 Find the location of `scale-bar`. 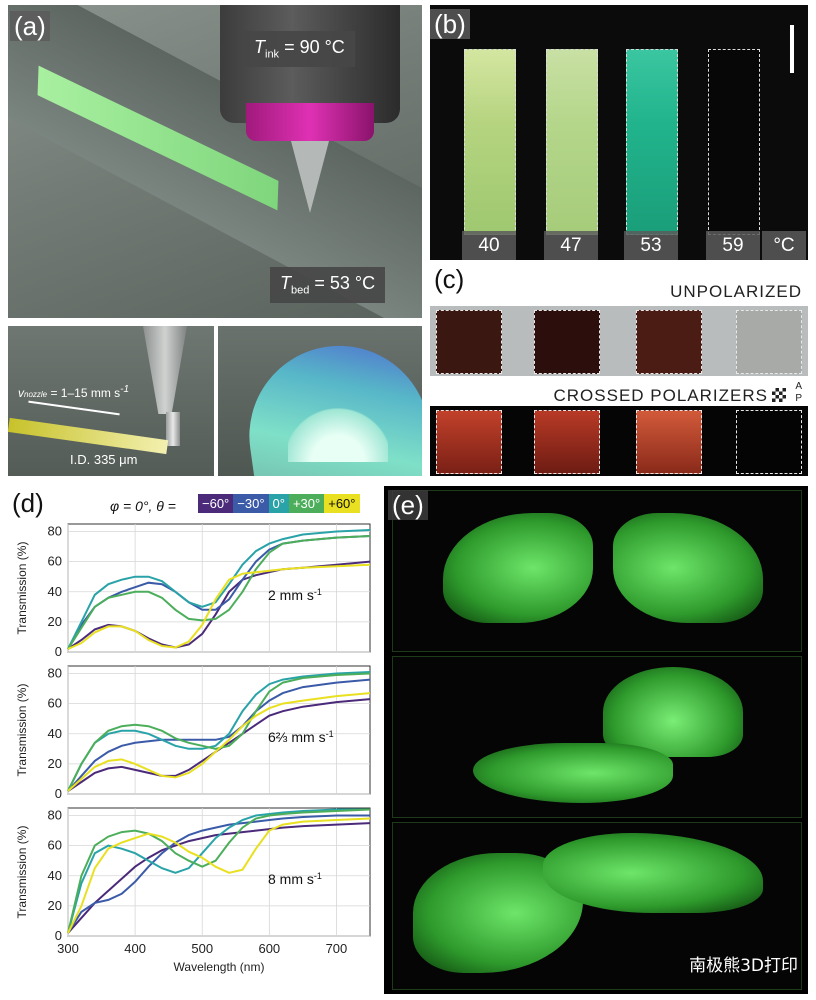

scale-bar is located at coordinates (792, 49).